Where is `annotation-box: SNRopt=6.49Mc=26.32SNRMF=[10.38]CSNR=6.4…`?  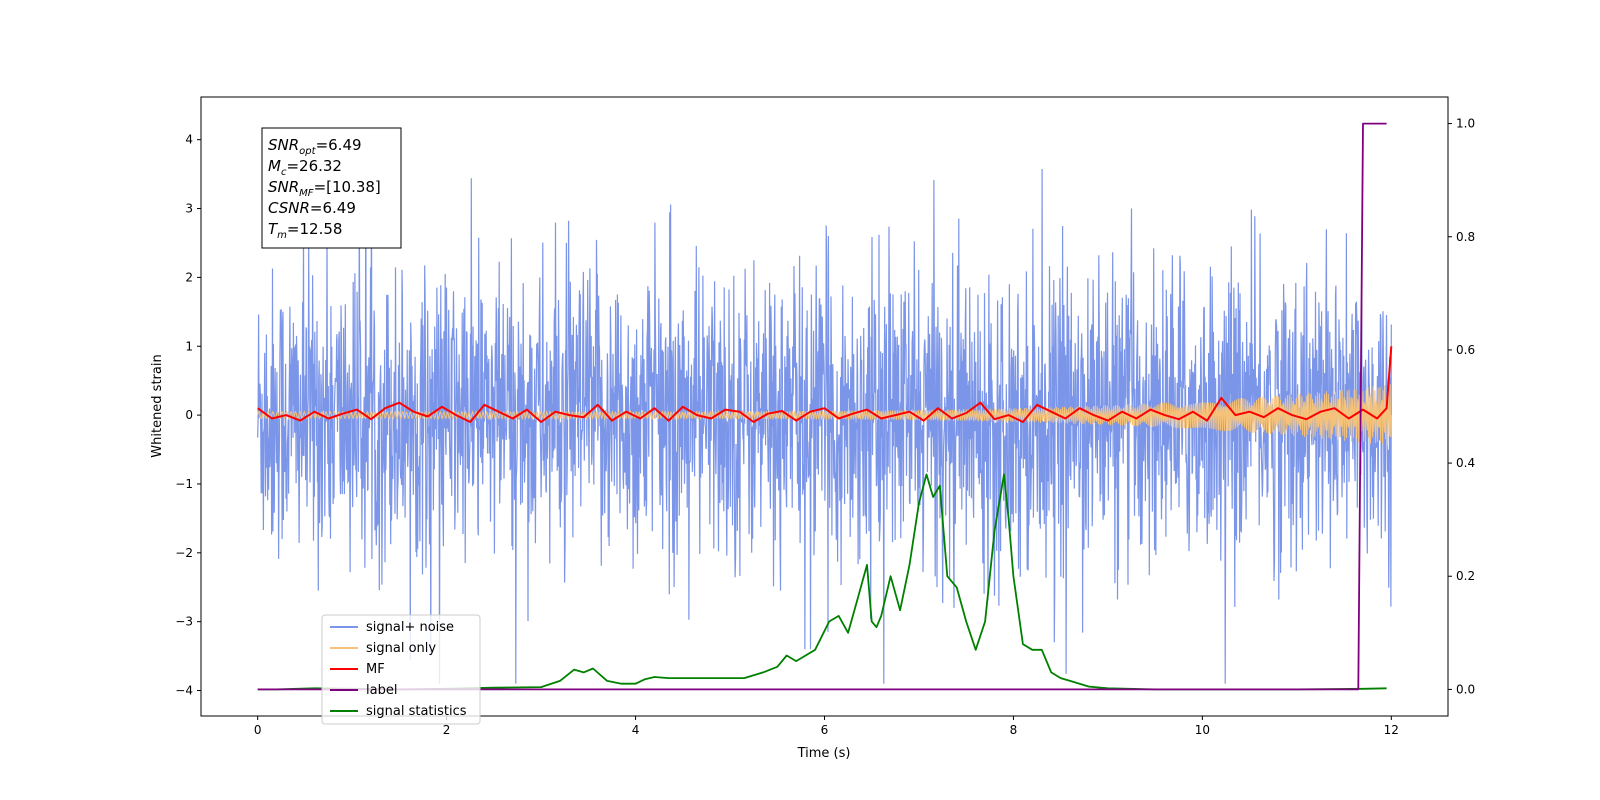 annotation-box: SNRopt=6.49Mc=26.32SNRMF=[10.38]CSNR=6.4… is located at coordinates (331, 188).